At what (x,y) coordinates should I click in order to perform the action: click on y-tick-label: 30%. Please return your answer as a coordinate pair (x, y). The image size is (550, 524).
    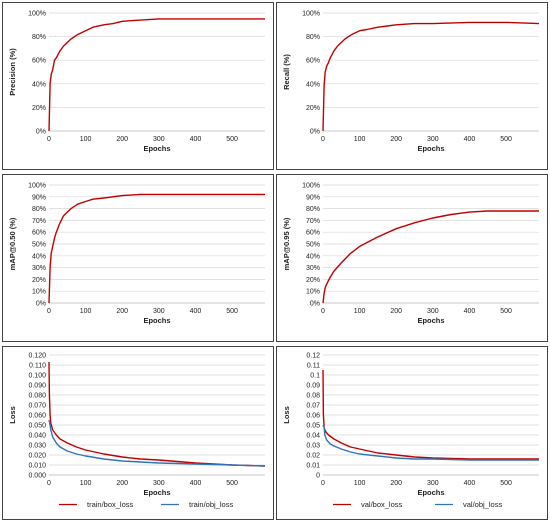
    Looking at the image, I should click on (39, 268).